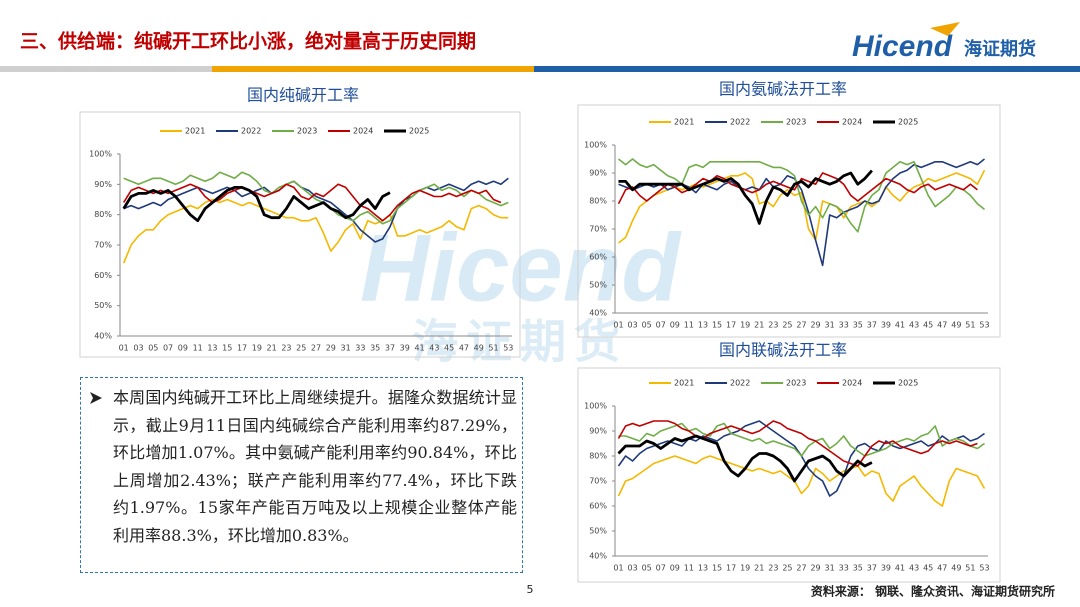  I want to click on legend-label: 2024, so click(363, 131).